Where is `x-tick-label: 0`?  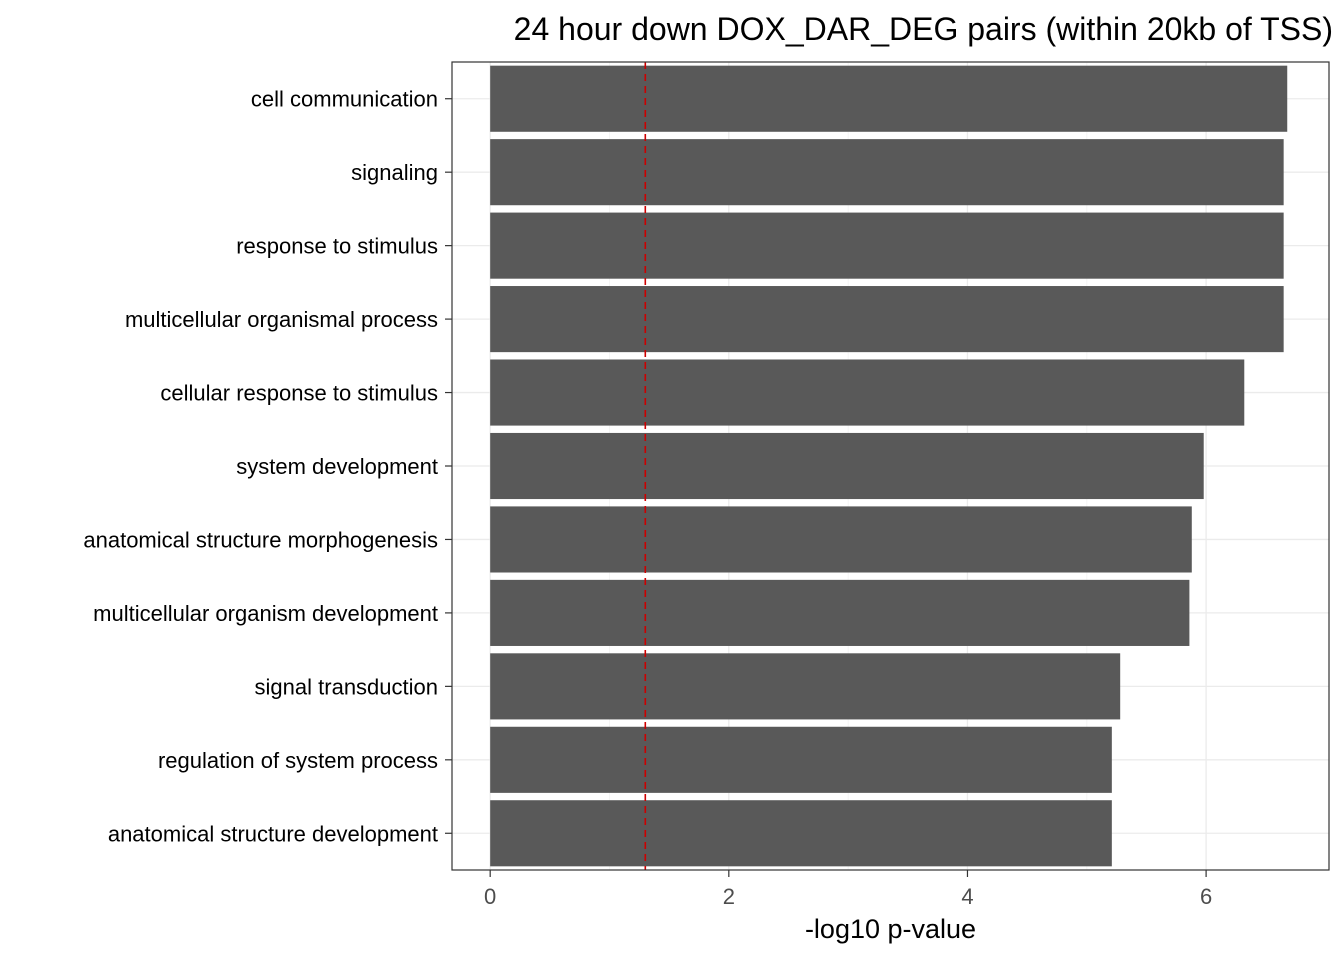 x-tick-label: 0 is located at coordinates (490, 896).